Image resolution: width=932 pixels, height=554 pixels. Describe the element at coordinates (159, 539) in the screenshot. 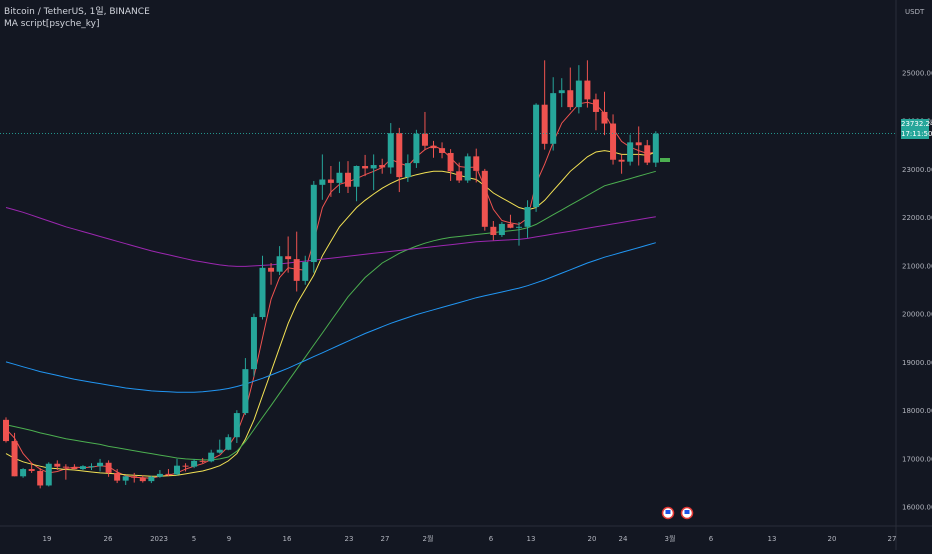

I see `time-tick-label: 2023` at that location.